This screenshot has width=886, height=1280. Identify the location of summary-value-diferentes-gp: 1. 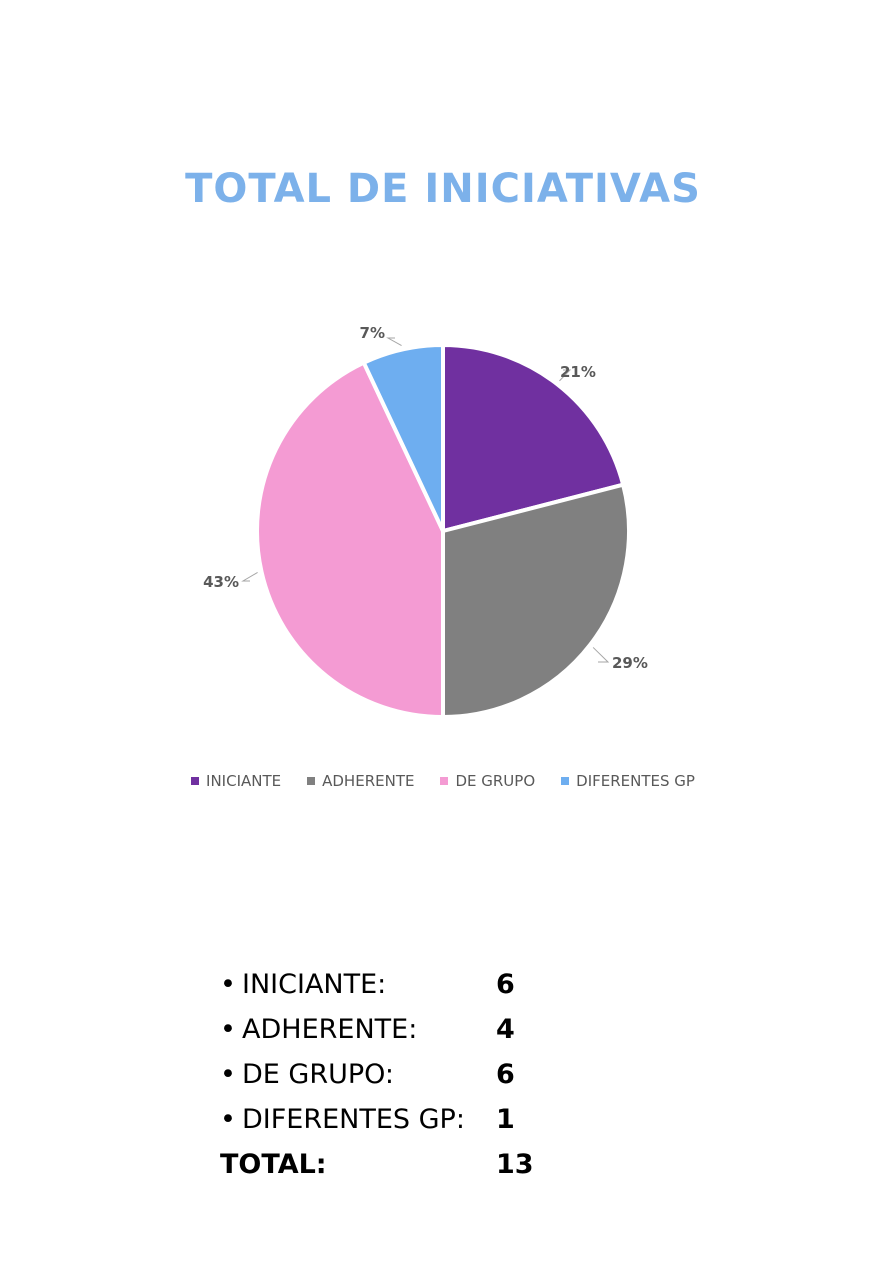
(505, 1119).